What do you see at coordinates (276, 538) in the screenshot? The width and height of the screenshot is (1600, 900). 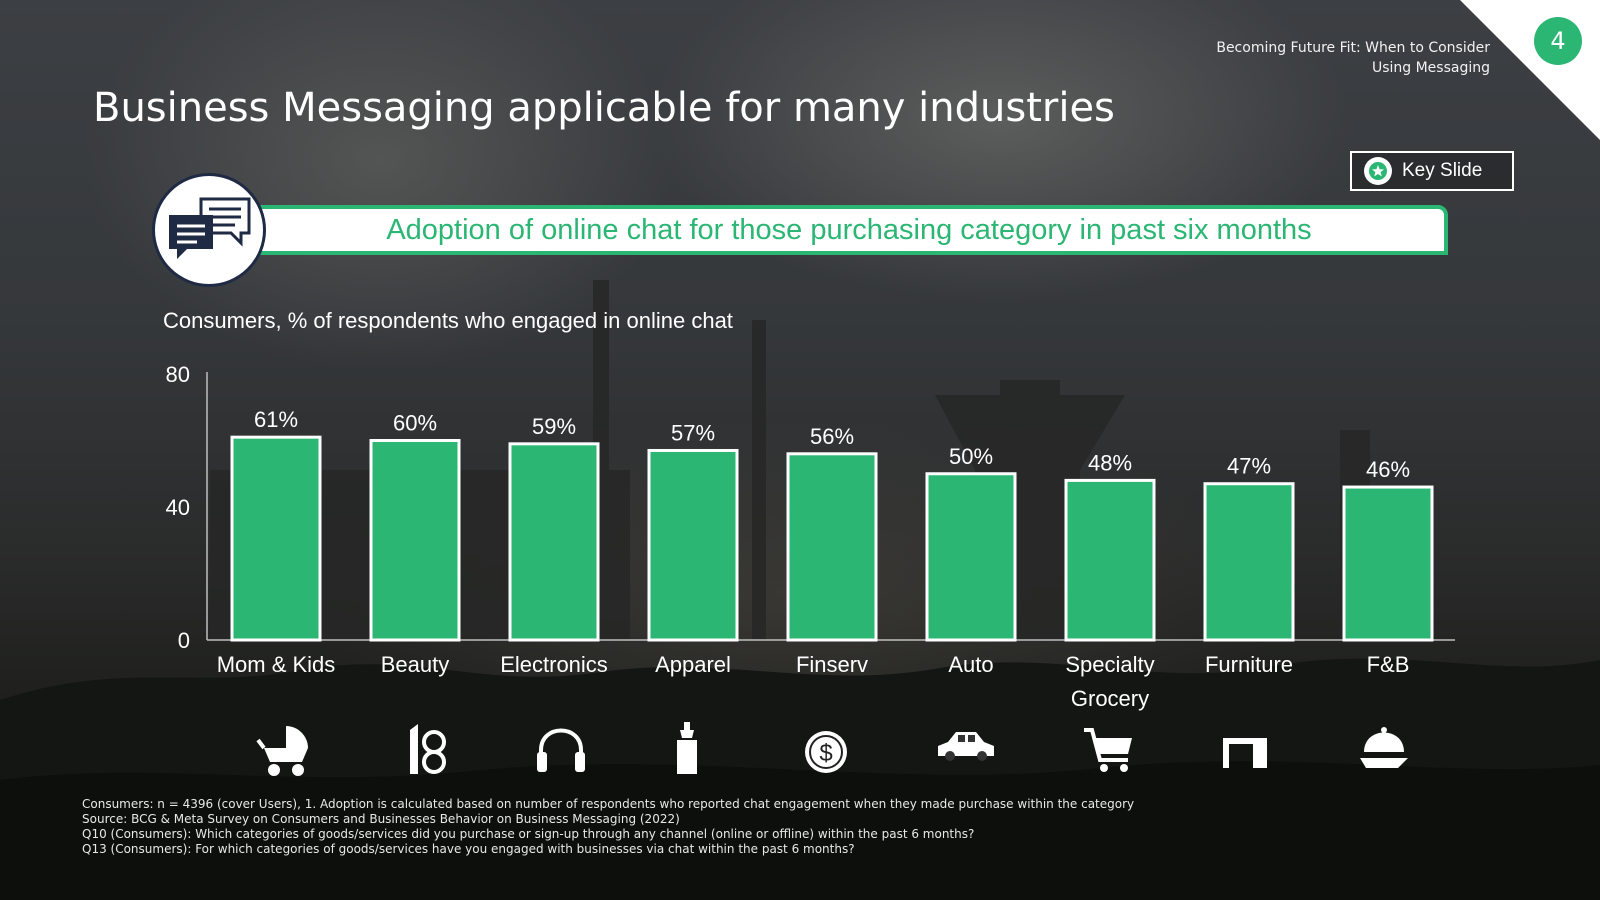 I see `bar-mom-kids` at bounding box center [276, 538].